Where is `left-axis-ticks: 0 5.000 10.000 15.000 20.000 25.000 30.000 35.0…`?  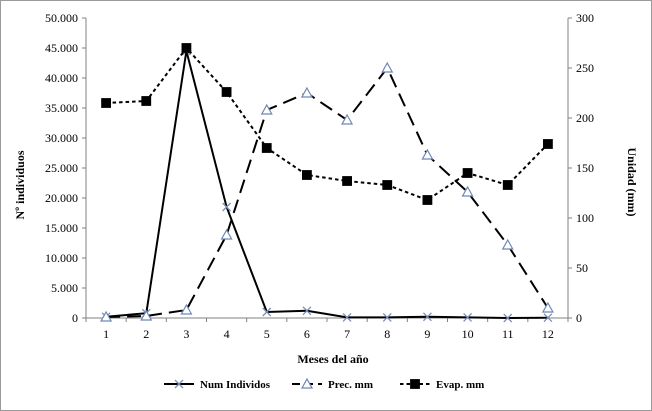
left-axis-ticks: 0 5.000 10.000 15.000 20.000 25.000 30.000 35.0… is located at coordinates (65, 168).